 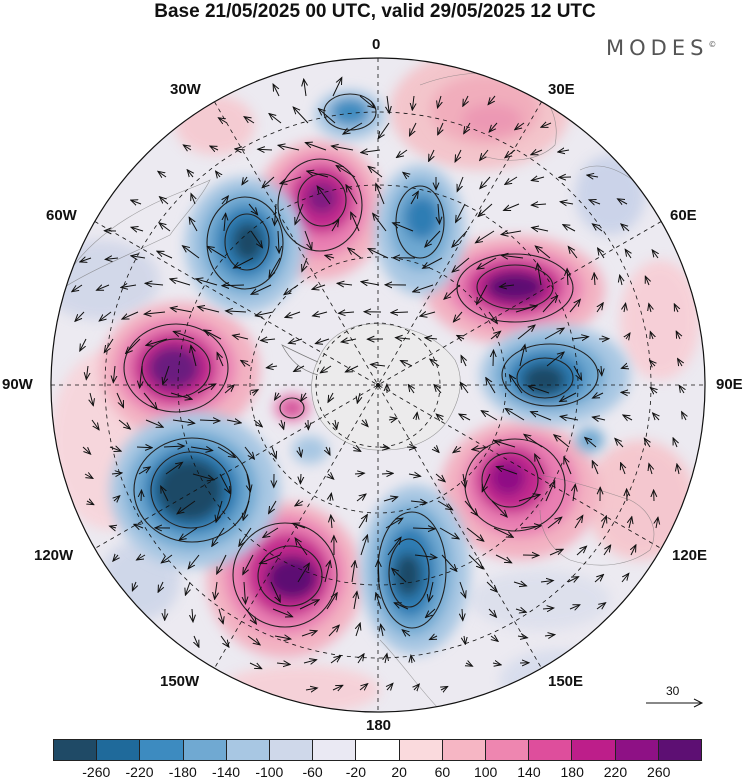 What do you see at coordinates (690, 555) in the screenshot?
I see `lon-label-120e: 120E` at bounding box center [690, 555].